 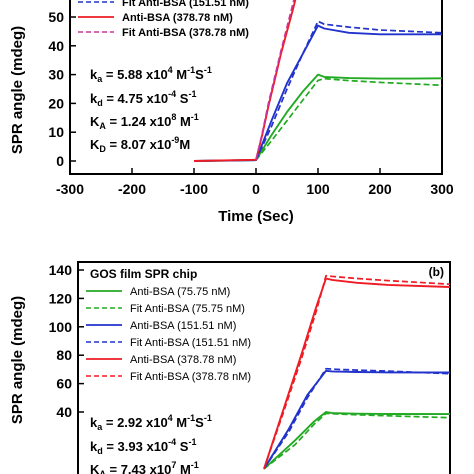 I want to click on xtick-label-a-0: -300, so click(x=70, y=189).